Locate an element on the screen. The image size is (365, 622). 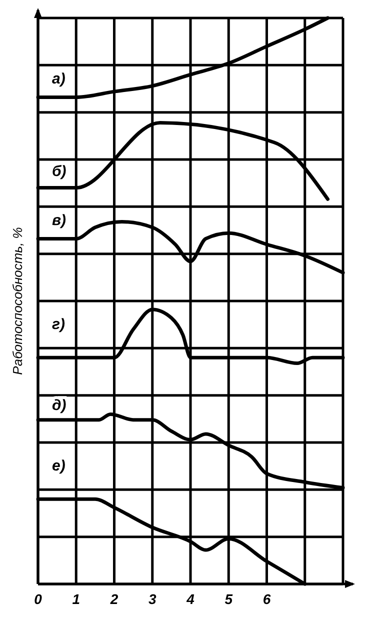
series-label: д) is located at coordinates (59, 405).